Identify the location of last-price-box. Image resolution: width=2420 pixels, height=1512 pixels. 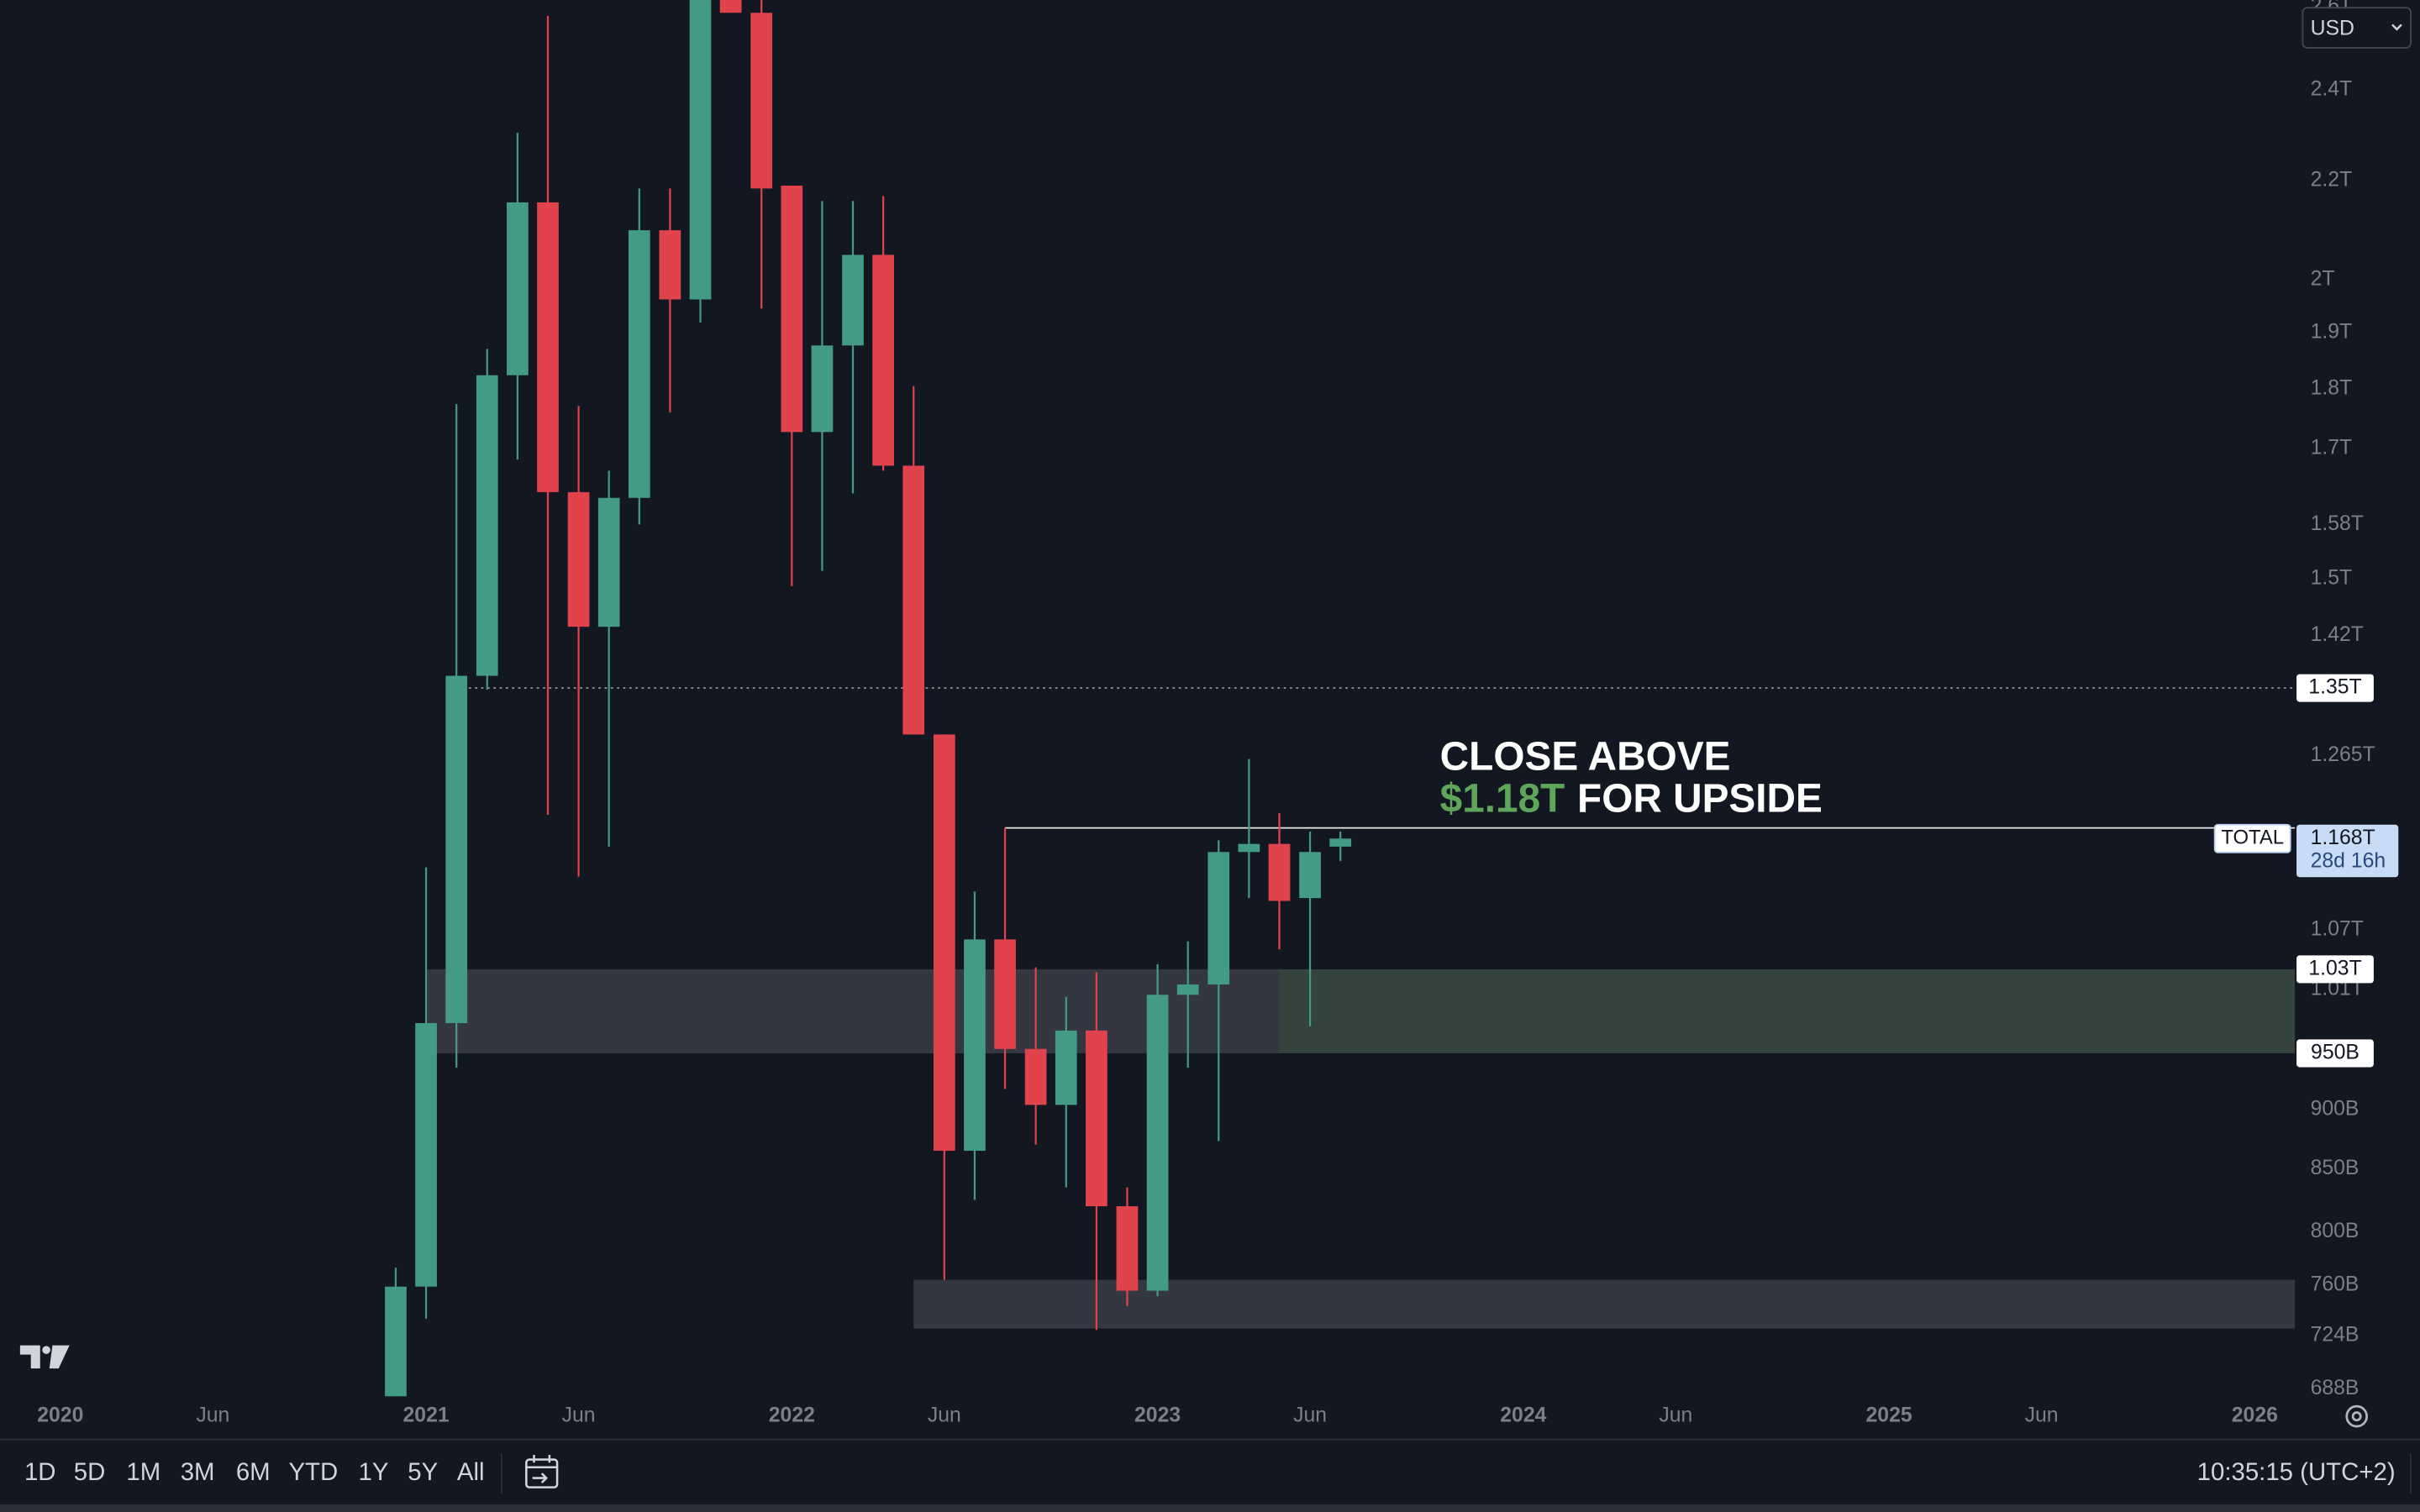
(2347, 851).